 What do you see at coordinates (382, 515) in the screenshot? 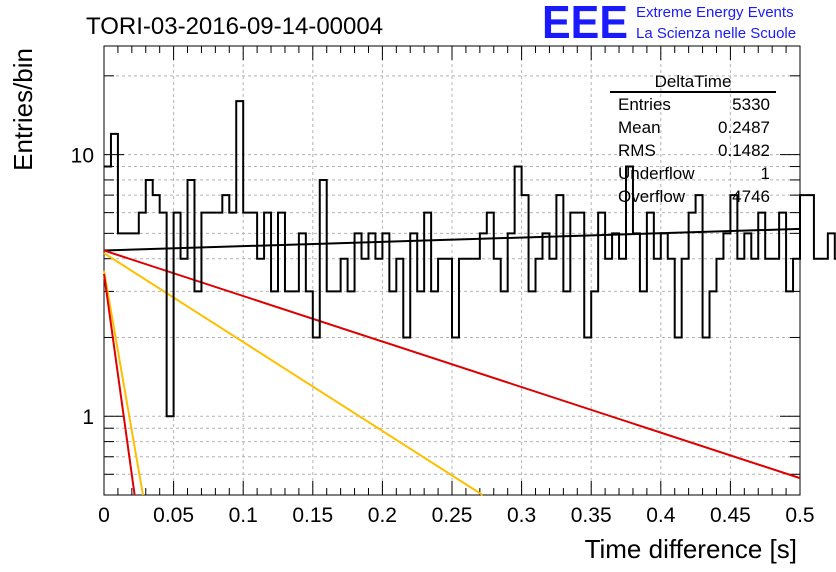
I see `x-tick-label: 0.2` at bounding box center [382, 515].